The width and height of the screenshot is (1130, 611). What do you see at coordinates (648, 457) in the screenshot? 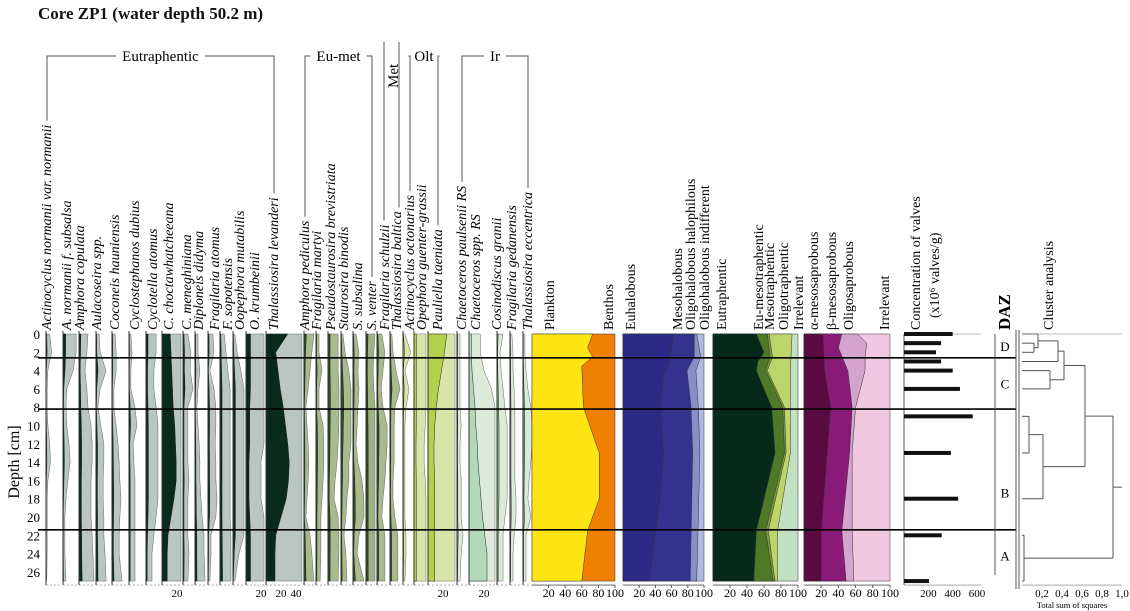
I see `stacked-area-euhalobous` at bounding box center [648, 457].